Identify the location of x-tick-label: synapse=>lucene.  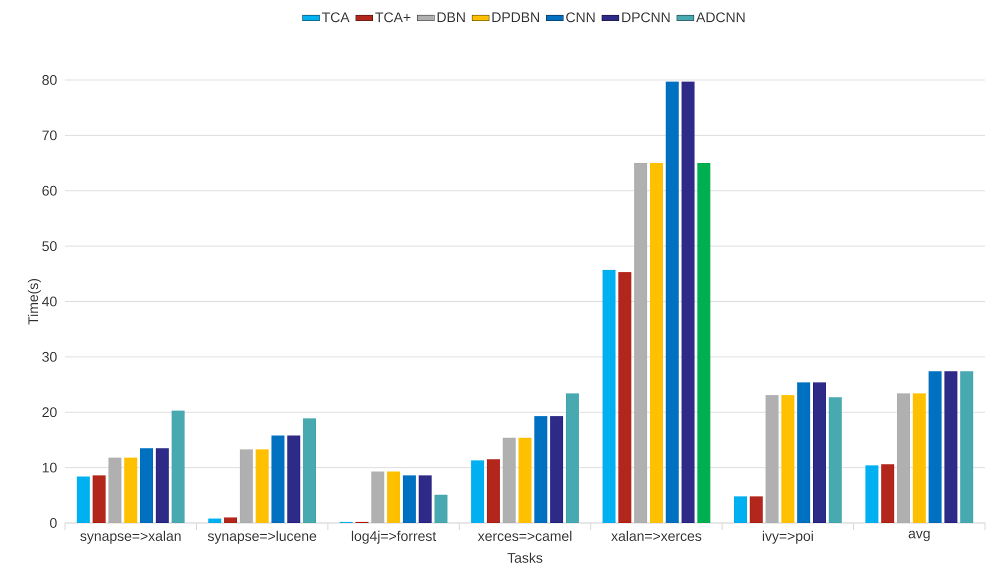
(262, 537).